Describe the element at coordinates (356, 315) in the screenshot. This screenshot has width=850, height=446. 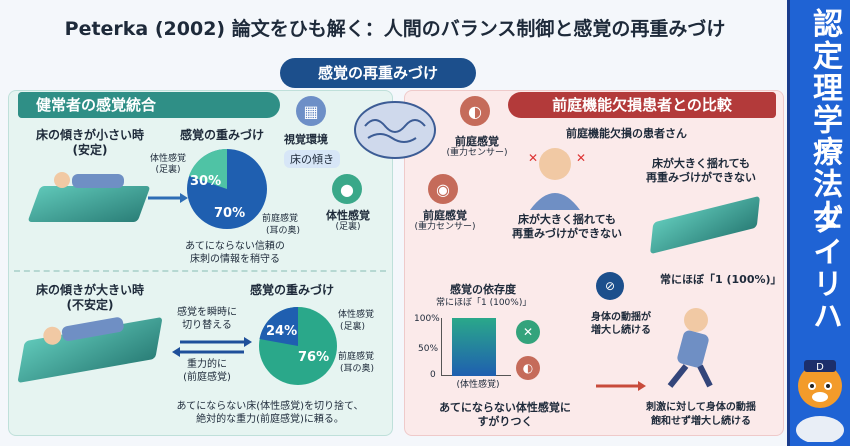
I see `unstable-somato-label: 体性感覚` at that location.